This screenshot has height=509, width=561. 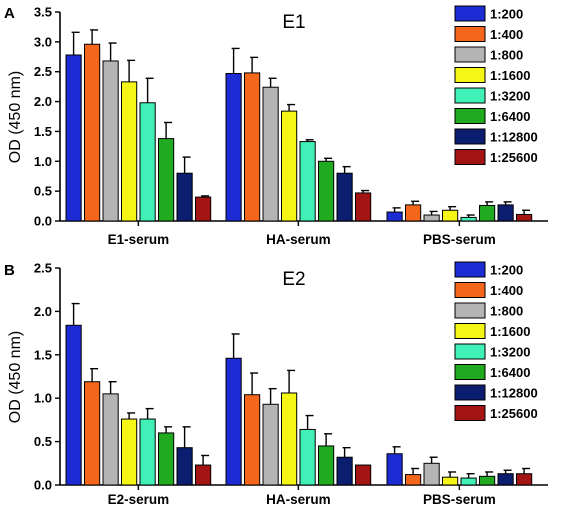 I want to click on y-tick-label: 3.5, so click(x=43, y=12).